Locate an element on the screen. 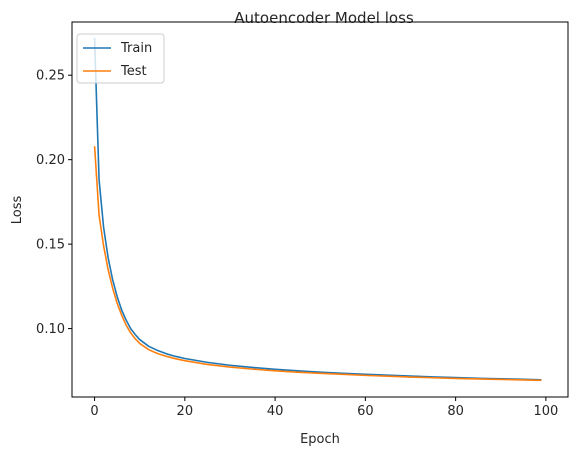  chart-title: Autoencoder Model loss is located at coordinates (324, 18).